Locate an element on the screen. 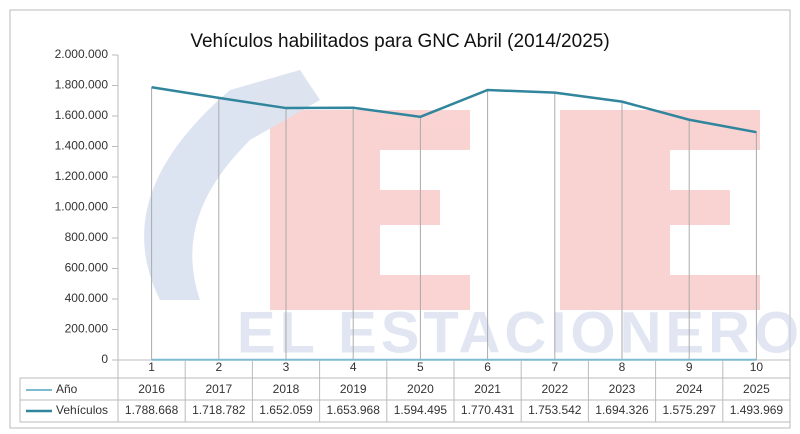 This screenshot has width=800, height=434. y-tick-label: 1.200.000 is located at coordinates (82, 176).